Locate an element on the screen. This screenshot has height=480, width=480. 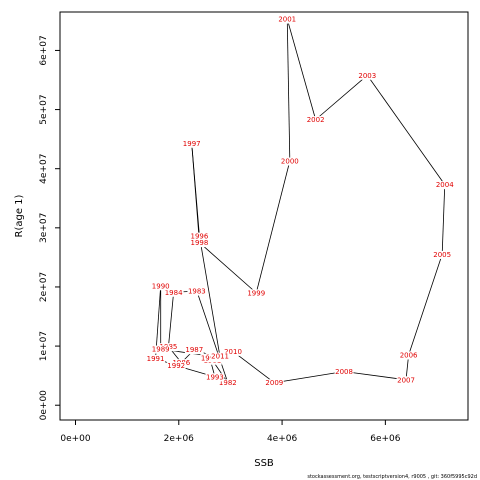
point-label-1993: 1993 is located at coordinates (215, 377).